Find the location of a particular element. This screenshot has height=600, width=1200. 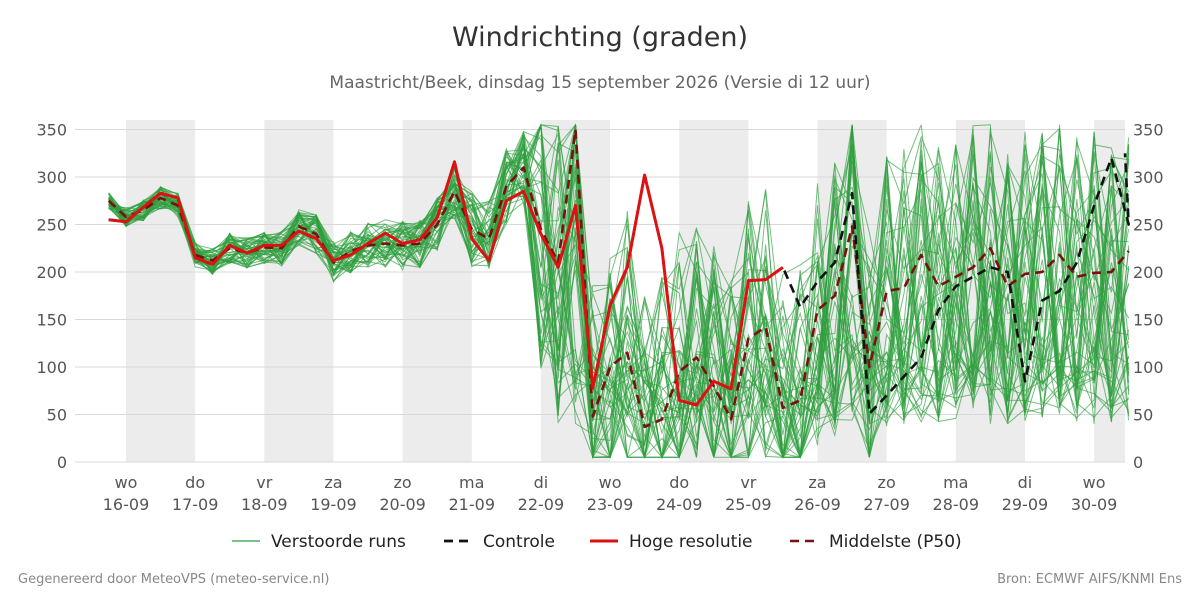

x-tick-date: 16-09 is located at coordinates (126, 504).